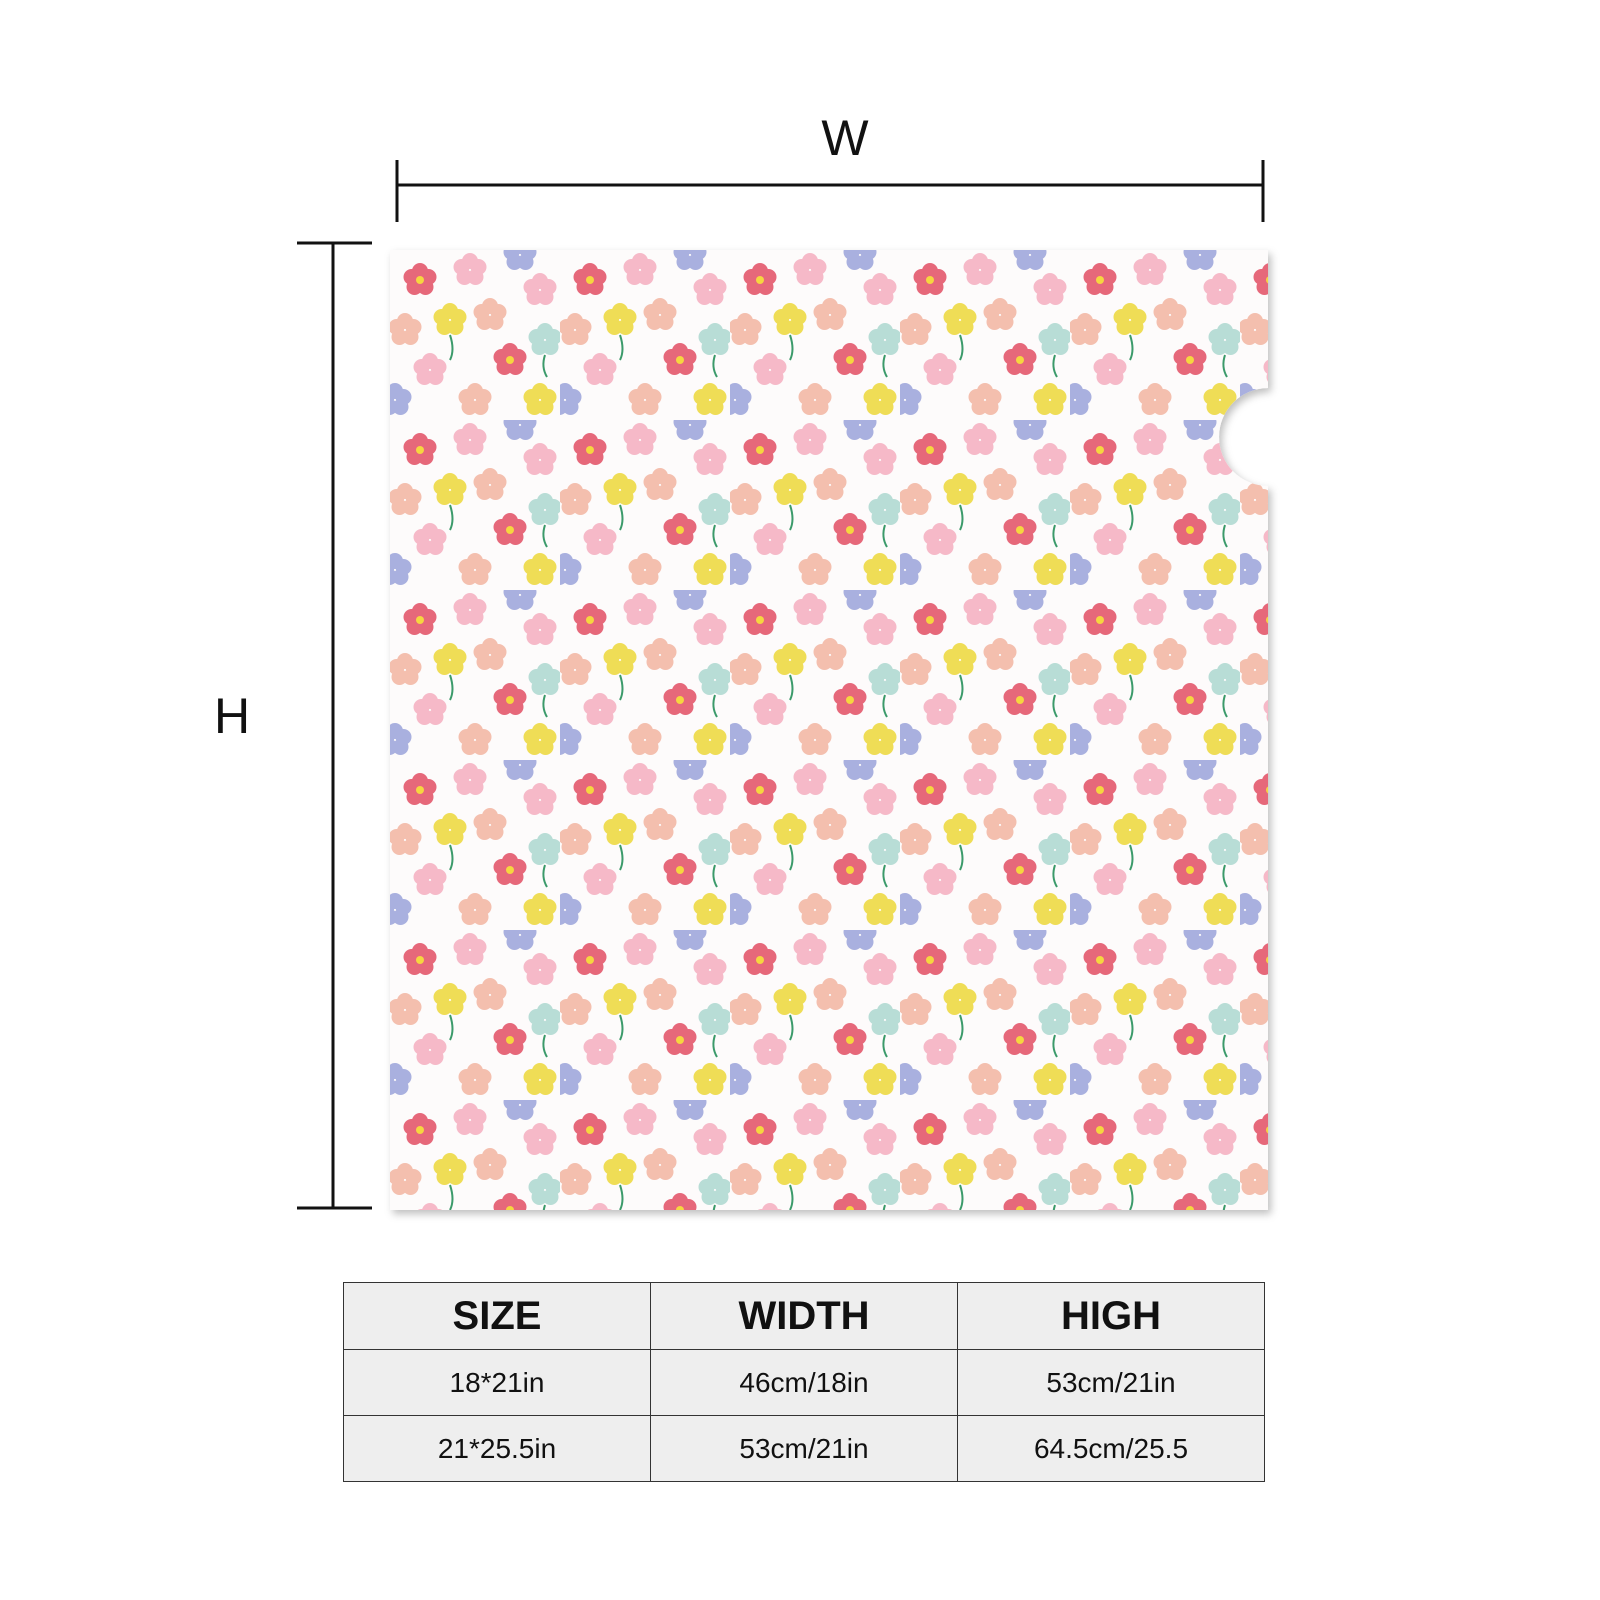 The image size is (1600, 1600). I want to click on header-cell: SIZE, so click(497, 1316).